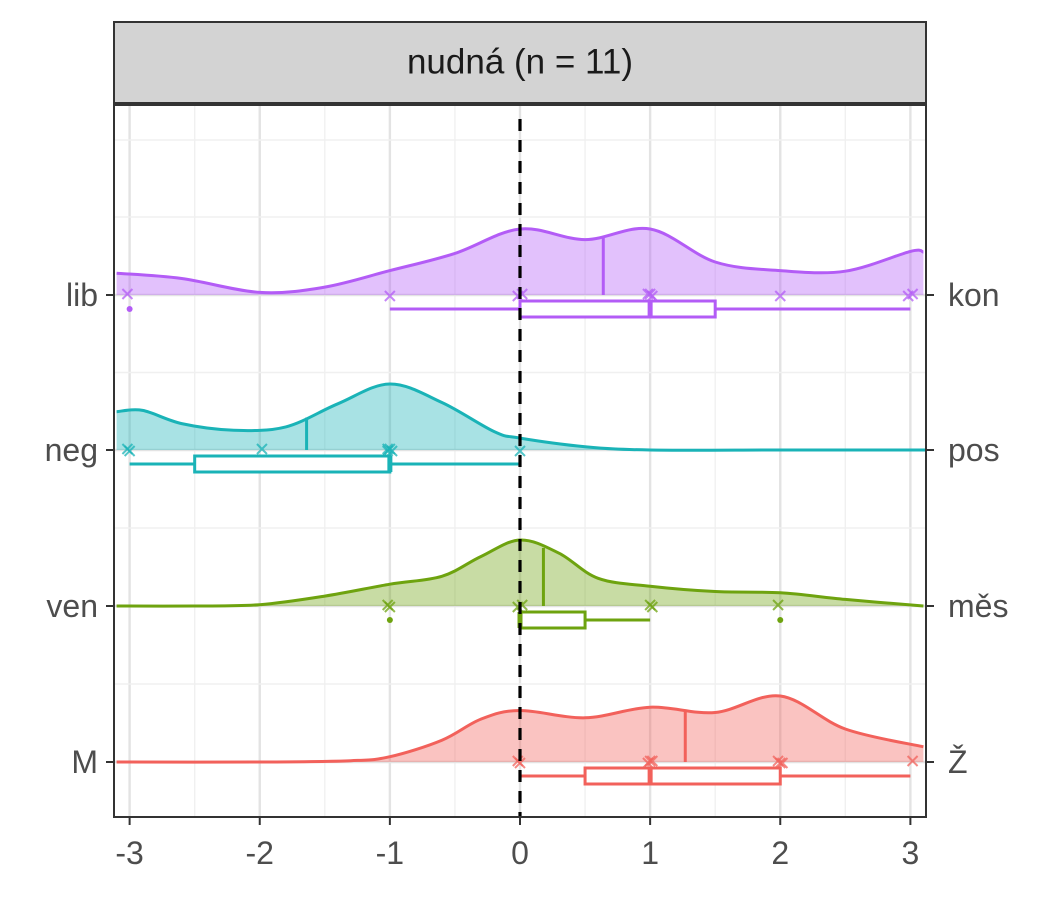 The height and width of the screenshot is (900, 1050). I want to click on facet-title: nudná (n = 11), so click(520, 62).